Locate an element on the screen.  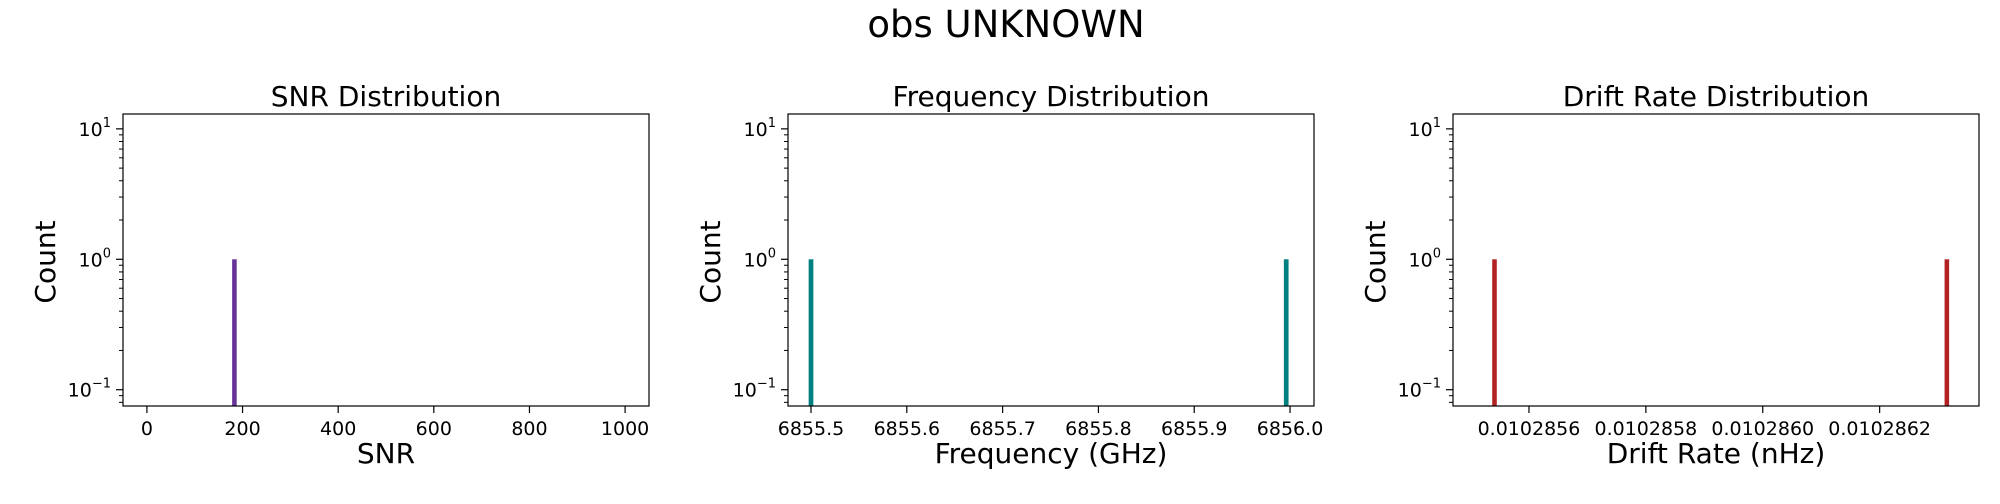
x-tick-label: 0.0102862 is located at coordinates (1879, 429).